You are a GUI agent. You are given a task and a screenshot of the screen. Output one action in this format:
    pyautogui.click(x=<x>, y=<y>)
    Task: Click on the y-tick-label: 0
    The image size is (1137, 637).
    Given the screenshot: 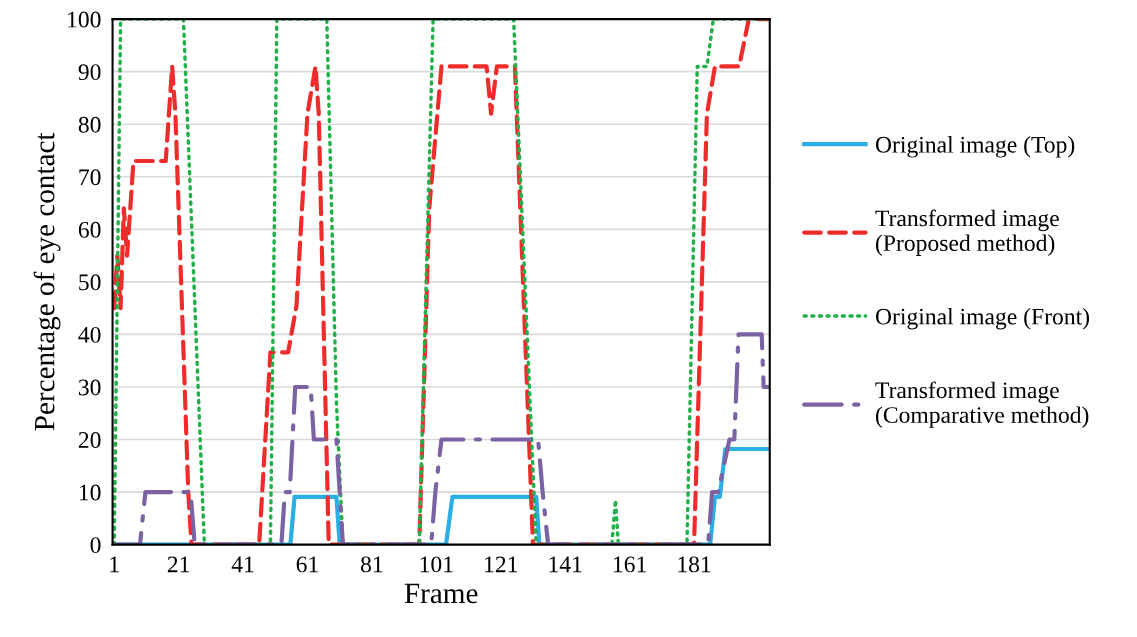 What is the action you would take?
    pyautogui.click(x=95, y=545)
    